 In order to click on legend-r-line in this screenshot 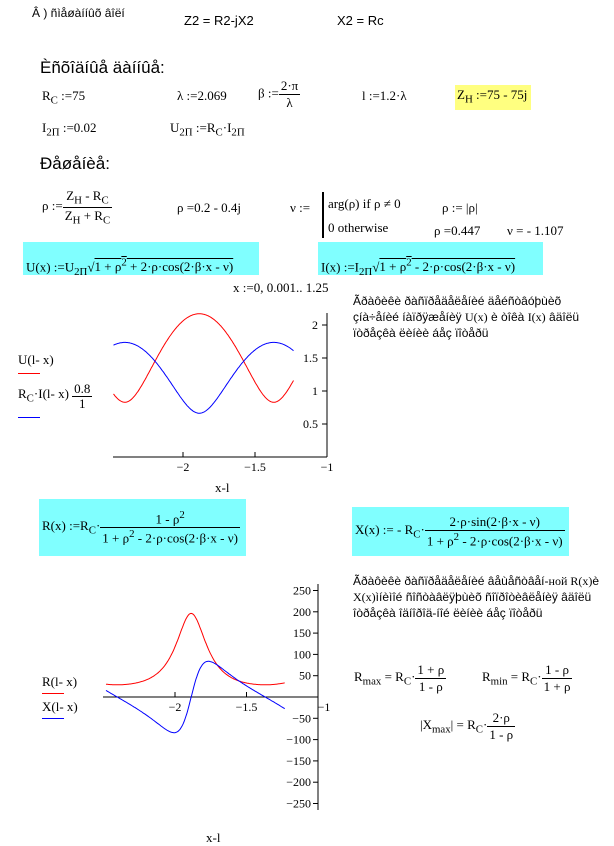, I will do `click(53, 693)`.